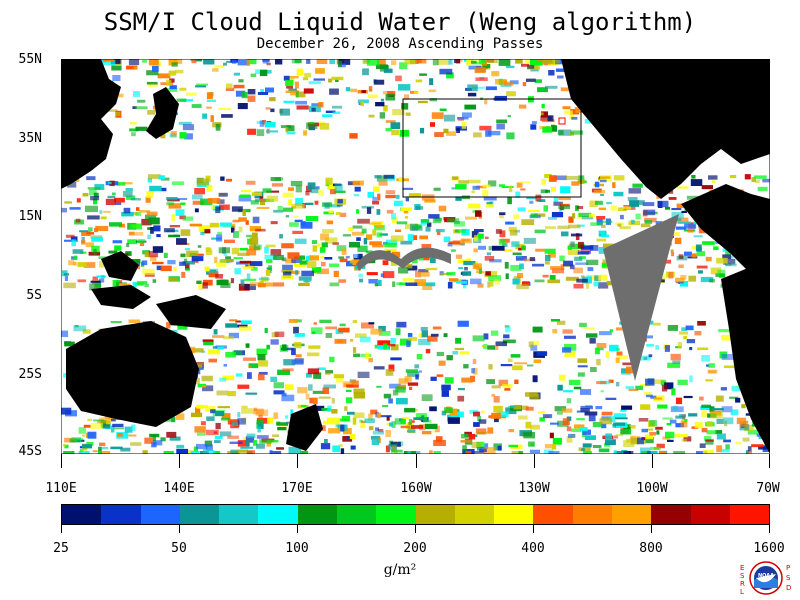  I want to click on lat-label-35n: 35N, so click(30, 138).